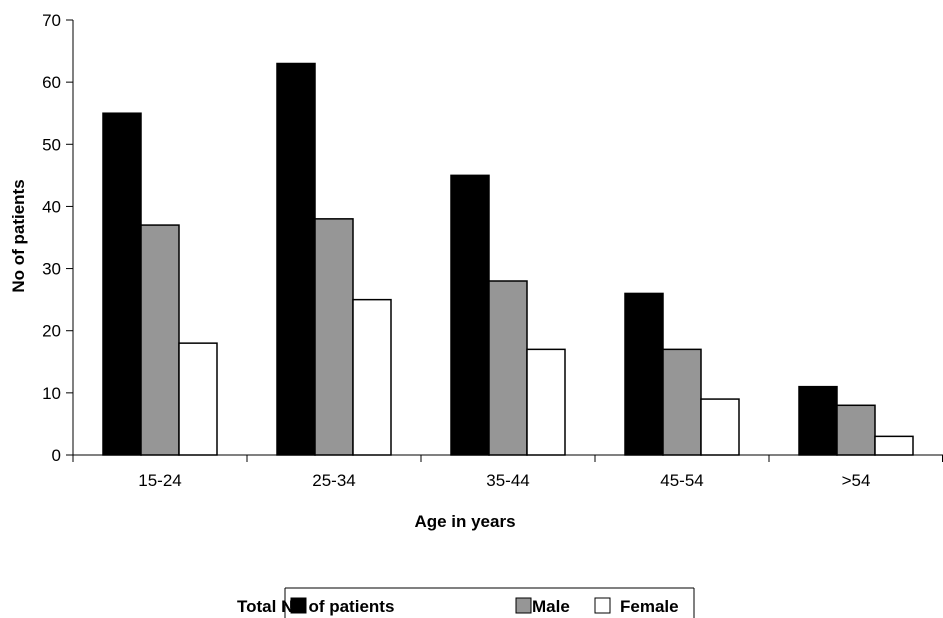 Image resolution: width=943 pixels, height=618 pixels. What do you see at coordinates (523, 605) in the screenshot?
I see `legend-swatch-male` at bounding box center [523, 605].